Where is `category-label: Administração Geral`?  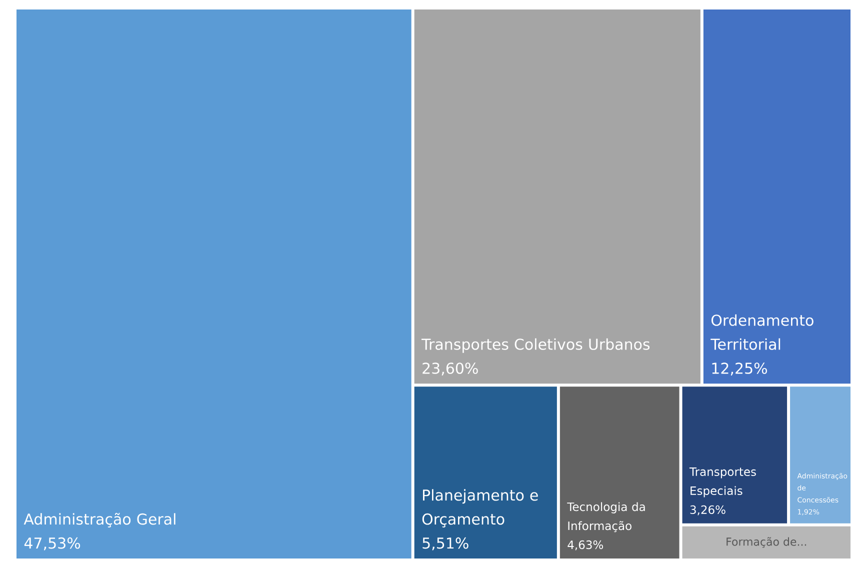
category-label: Administração Geral is located at coordinates (100, 520).